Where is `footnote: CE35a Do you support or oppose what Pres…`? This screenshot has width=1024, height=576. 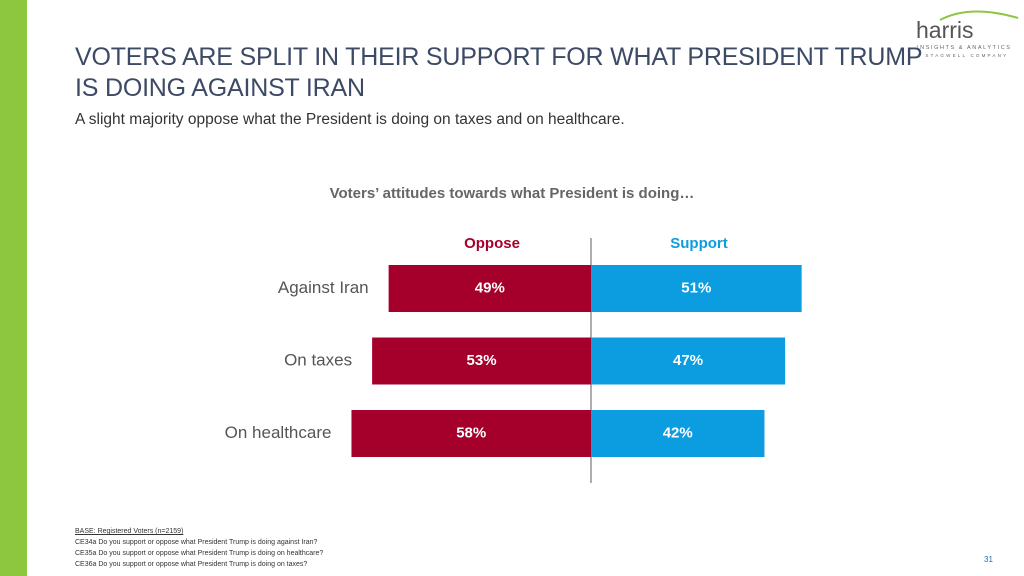
footnote: CE35a Do you support or oppose what Pres… is located at coordinates (199, 553).